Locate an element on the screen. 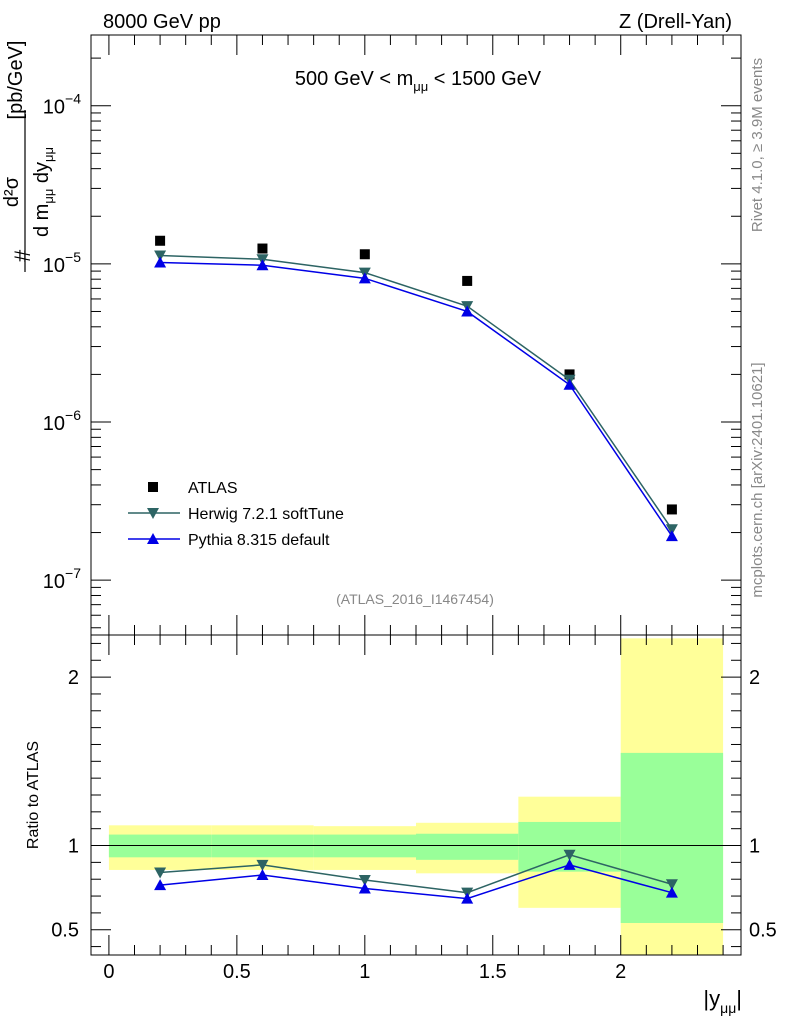 This screenshot has width=786, height=1024. legend-label: Herwig 7.2.1 softTune is located at coordinates (266, 514).